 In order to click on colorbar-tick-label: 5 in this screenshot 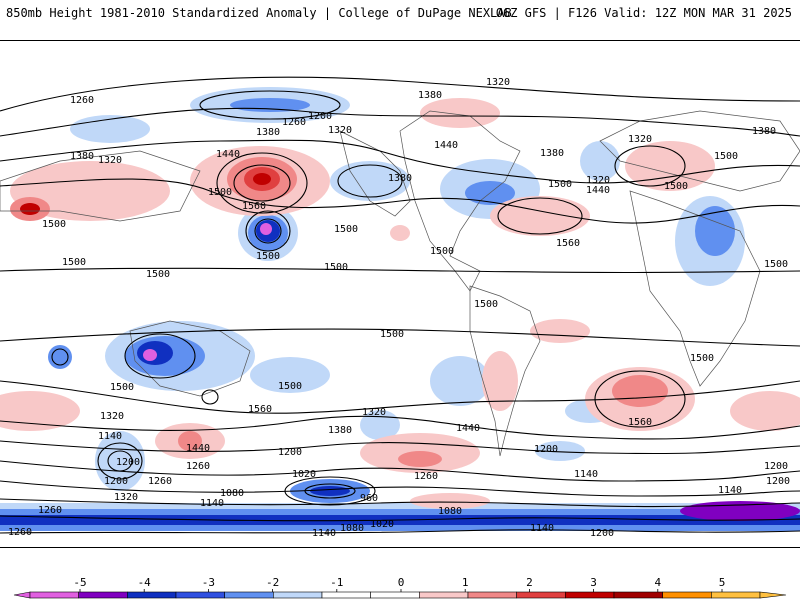, I will do `click(722, 582)`.